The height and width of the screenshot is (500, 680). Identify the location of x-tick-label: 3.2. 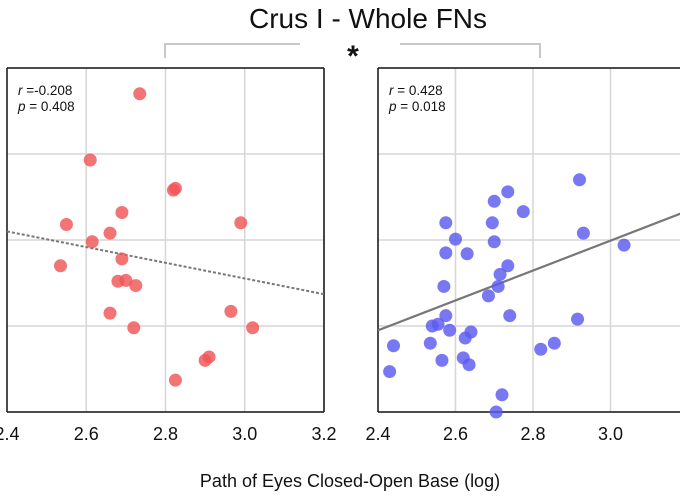
(323, 434).